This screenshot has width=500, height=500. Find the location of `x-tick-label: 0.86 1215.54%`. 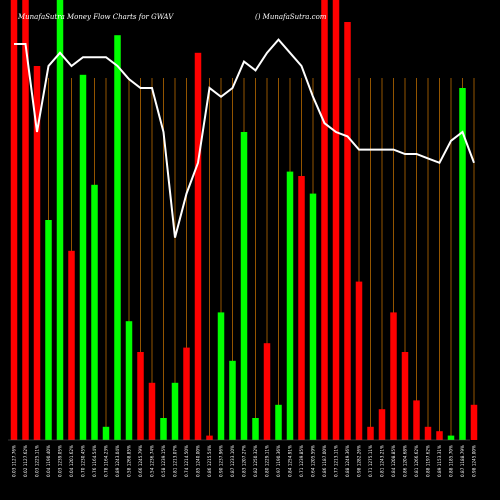

x-tick-label: 0.86 1215.54% is located at coordinates (209, 461).